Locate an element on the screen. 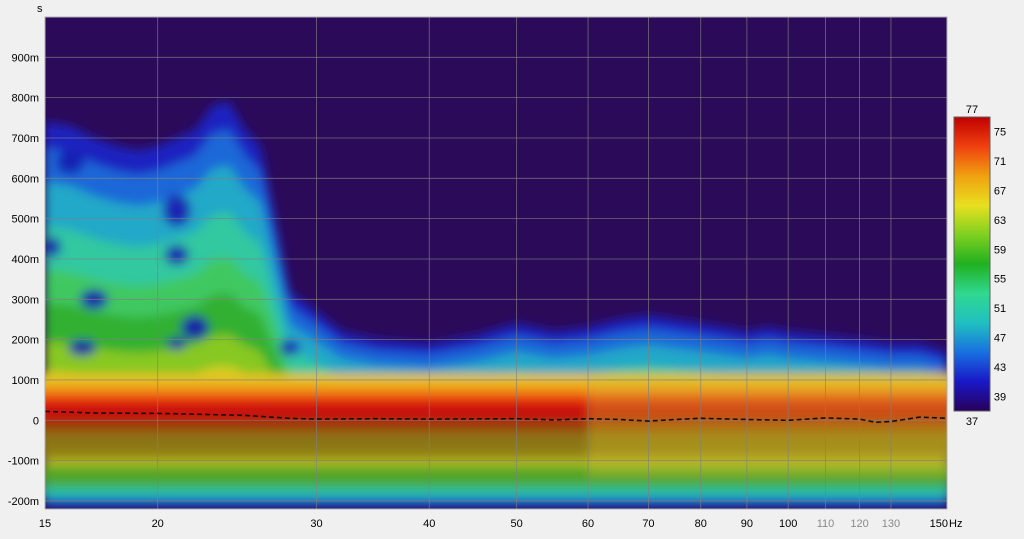 The height and width of the screenshot is (539, 1024). pre-band-teal is located at coordinates (496, 491).